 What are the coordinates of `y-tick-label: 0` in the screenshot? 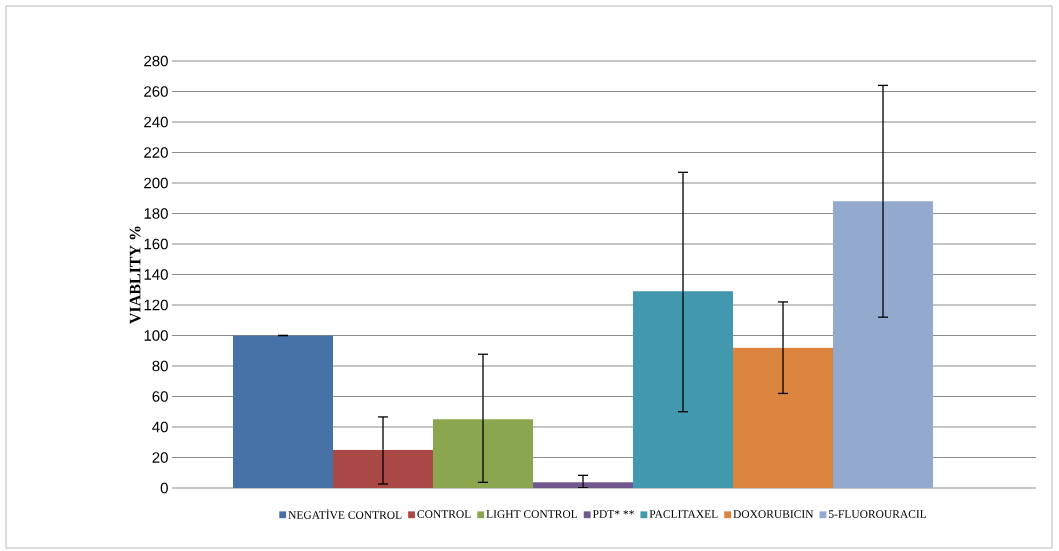 It's located at (164, 488).